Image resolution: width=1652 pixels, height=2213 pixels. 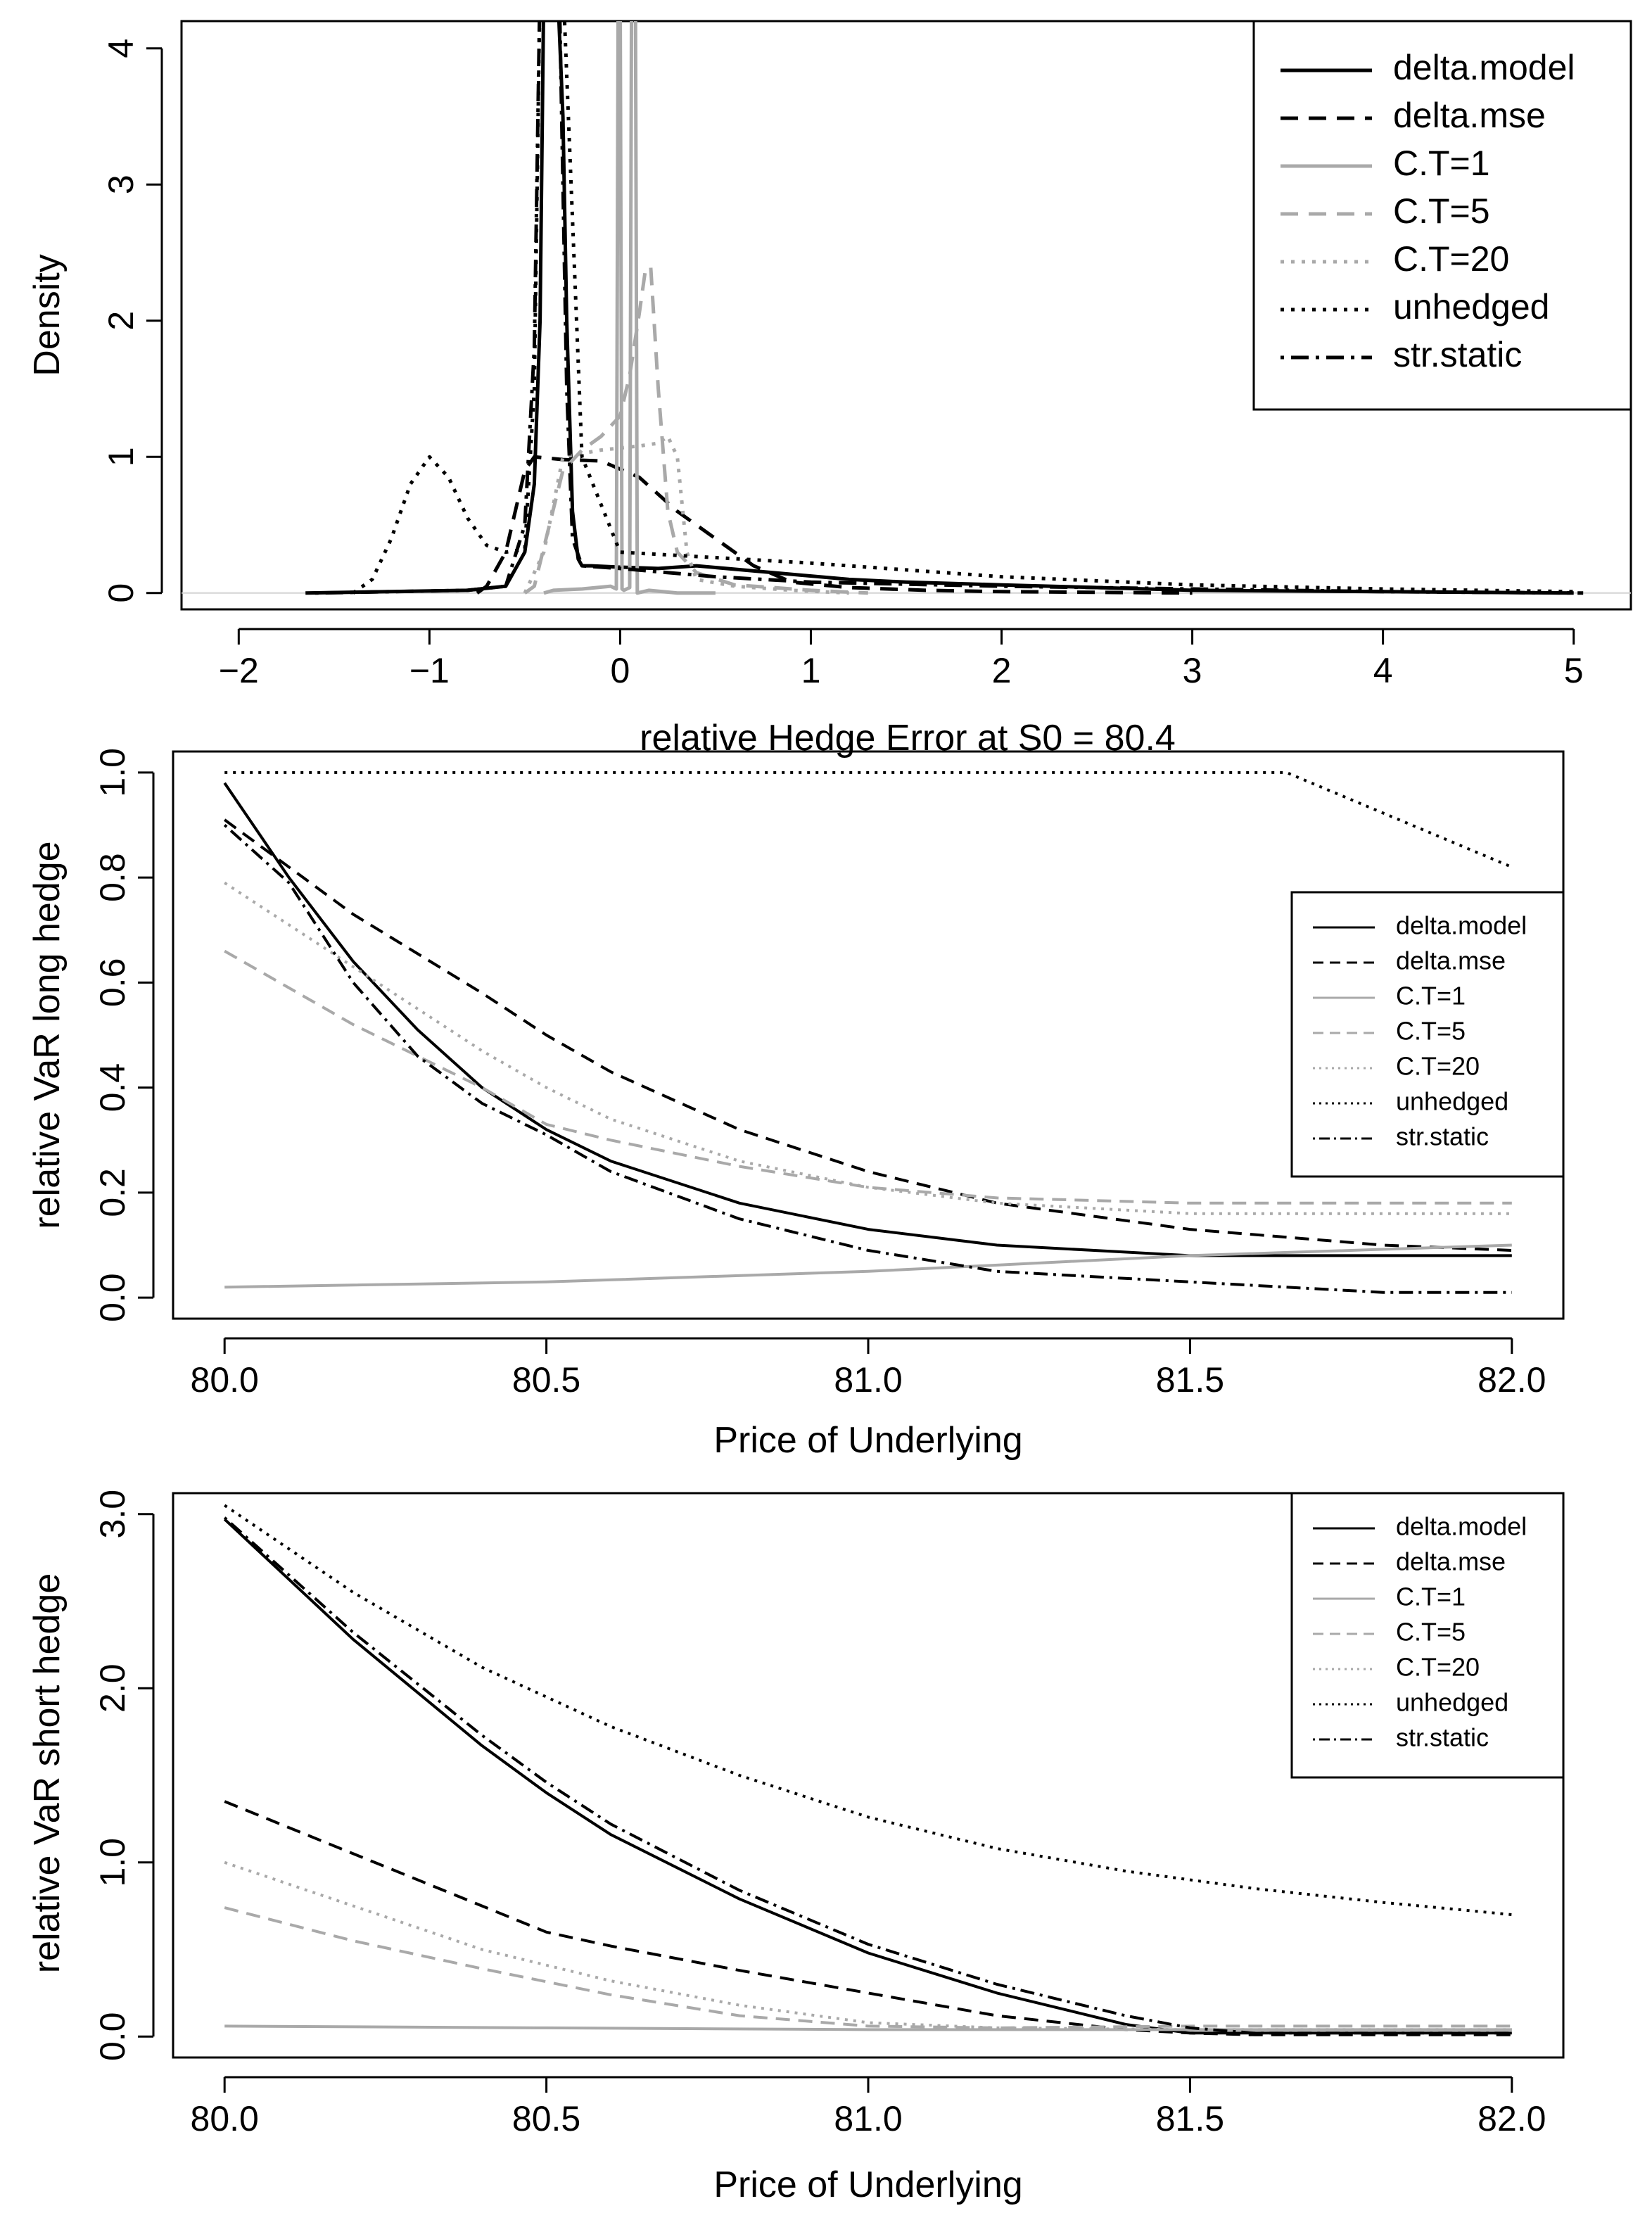 I want to click on short-hedge-x-tick-label: 81.5, so click(x=1190, y=2118).